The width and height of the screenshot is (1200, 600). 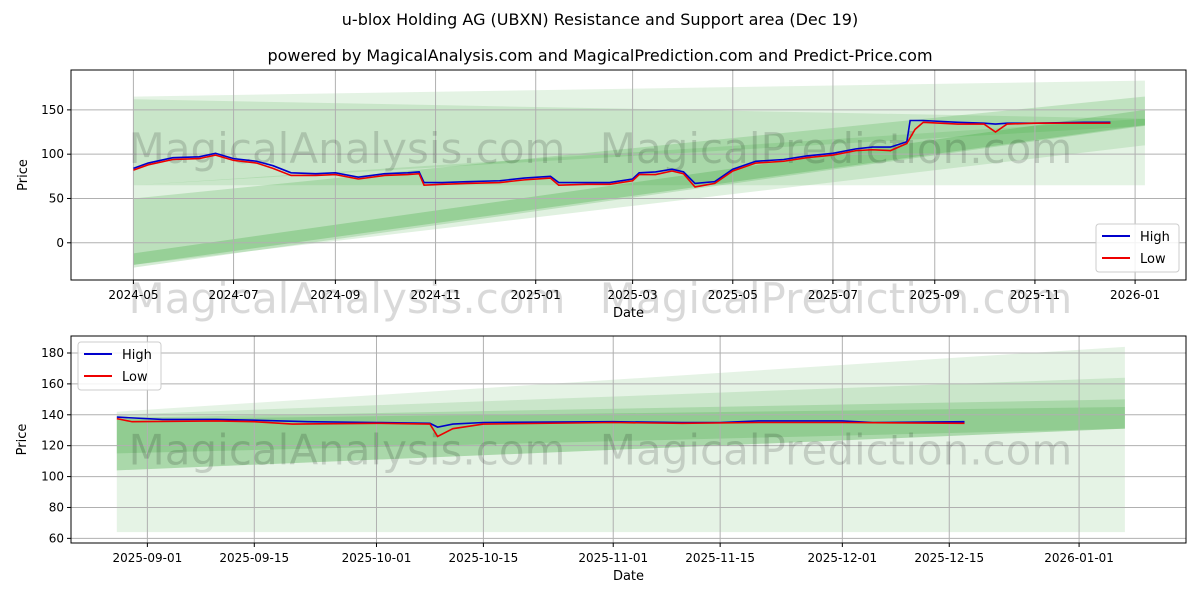 What do you see at coordinates (733, 295) in the screenshot?
I see `x-tick-label: 2025-05` at bounding box center [733, 295].